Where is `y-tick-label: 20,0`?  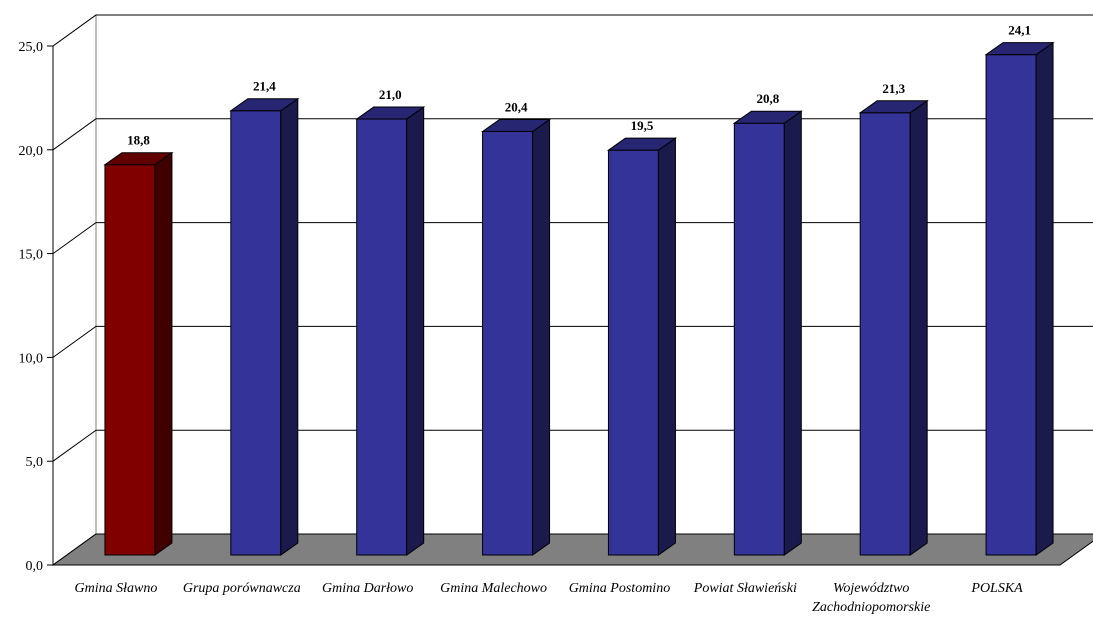
y-tick-label: 20,0 is located at coordinates (31, 151).